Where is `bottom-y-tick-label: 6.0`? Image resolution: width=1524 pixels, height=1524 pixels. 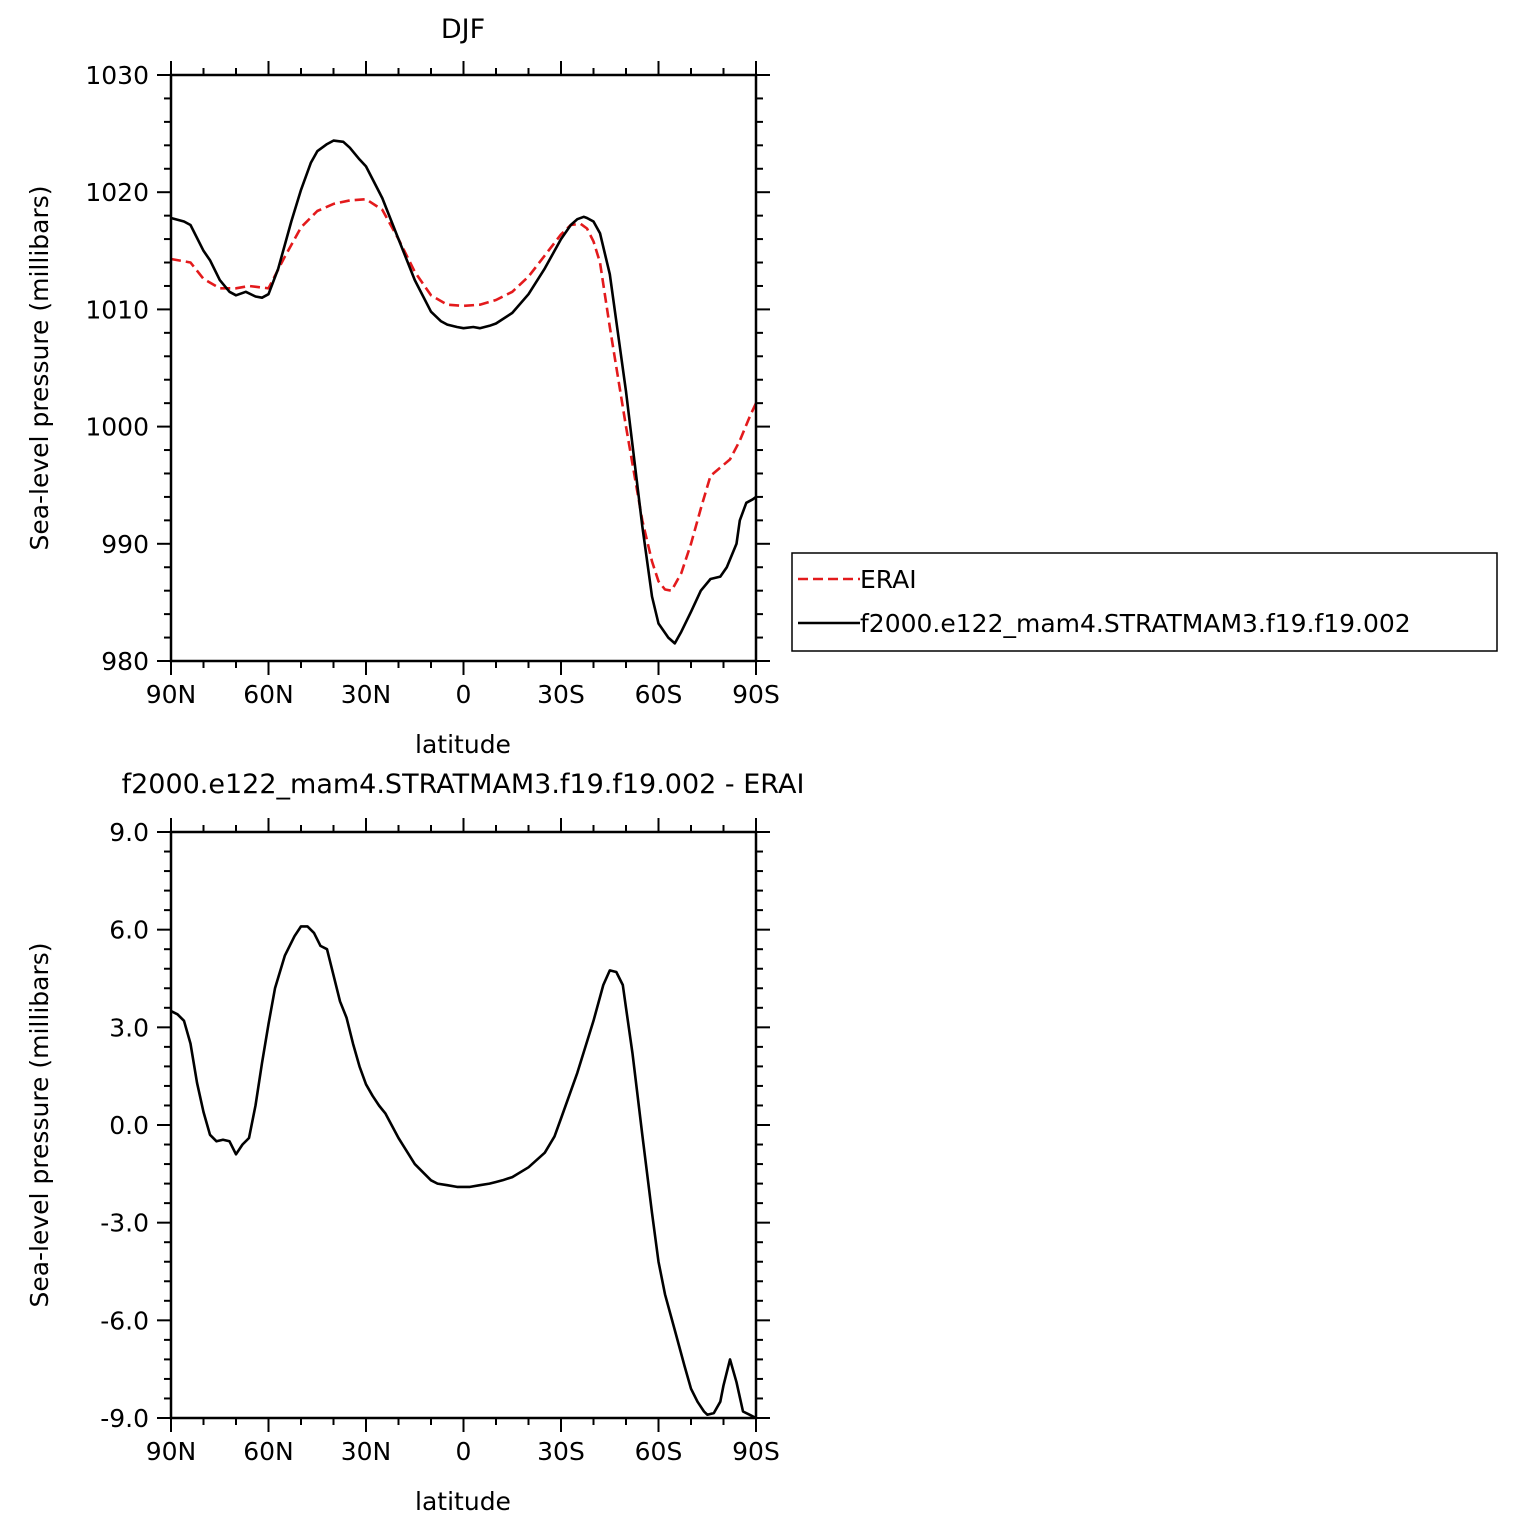
bottom-y-tick-label: 6.0 is located at coordinates (129, 930).